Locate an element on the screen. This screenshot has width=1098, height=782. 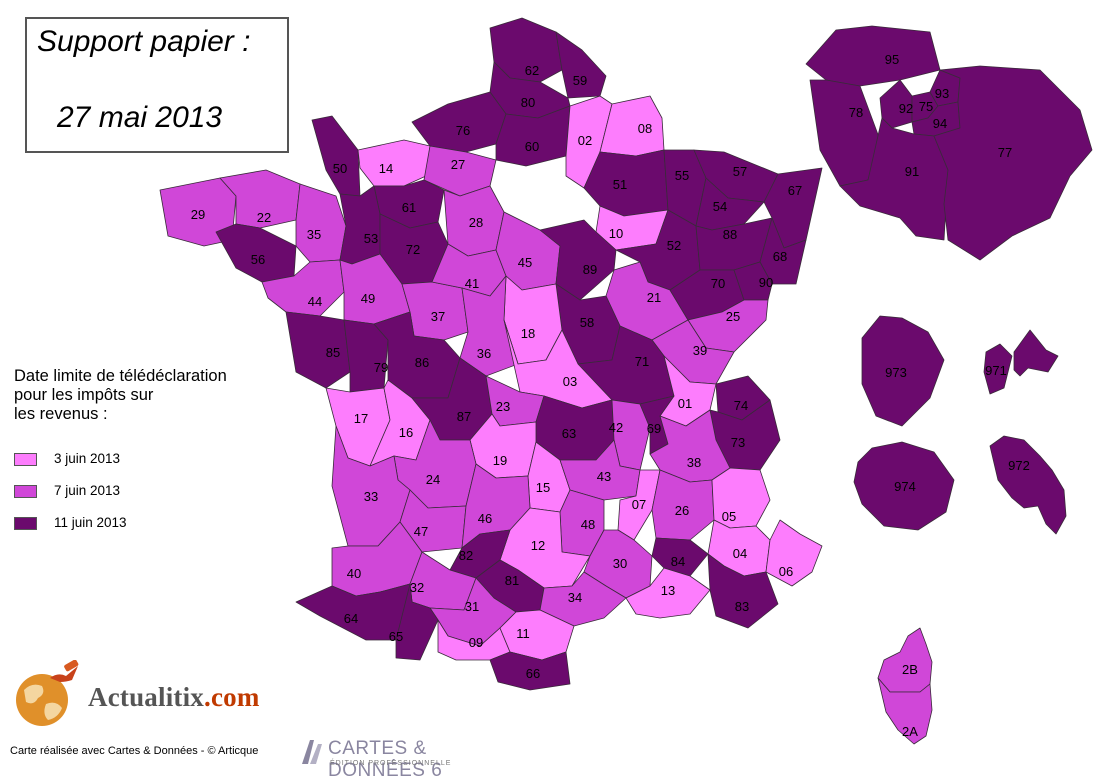
dept-label-69: 69 is located at coordinates (654, 428).